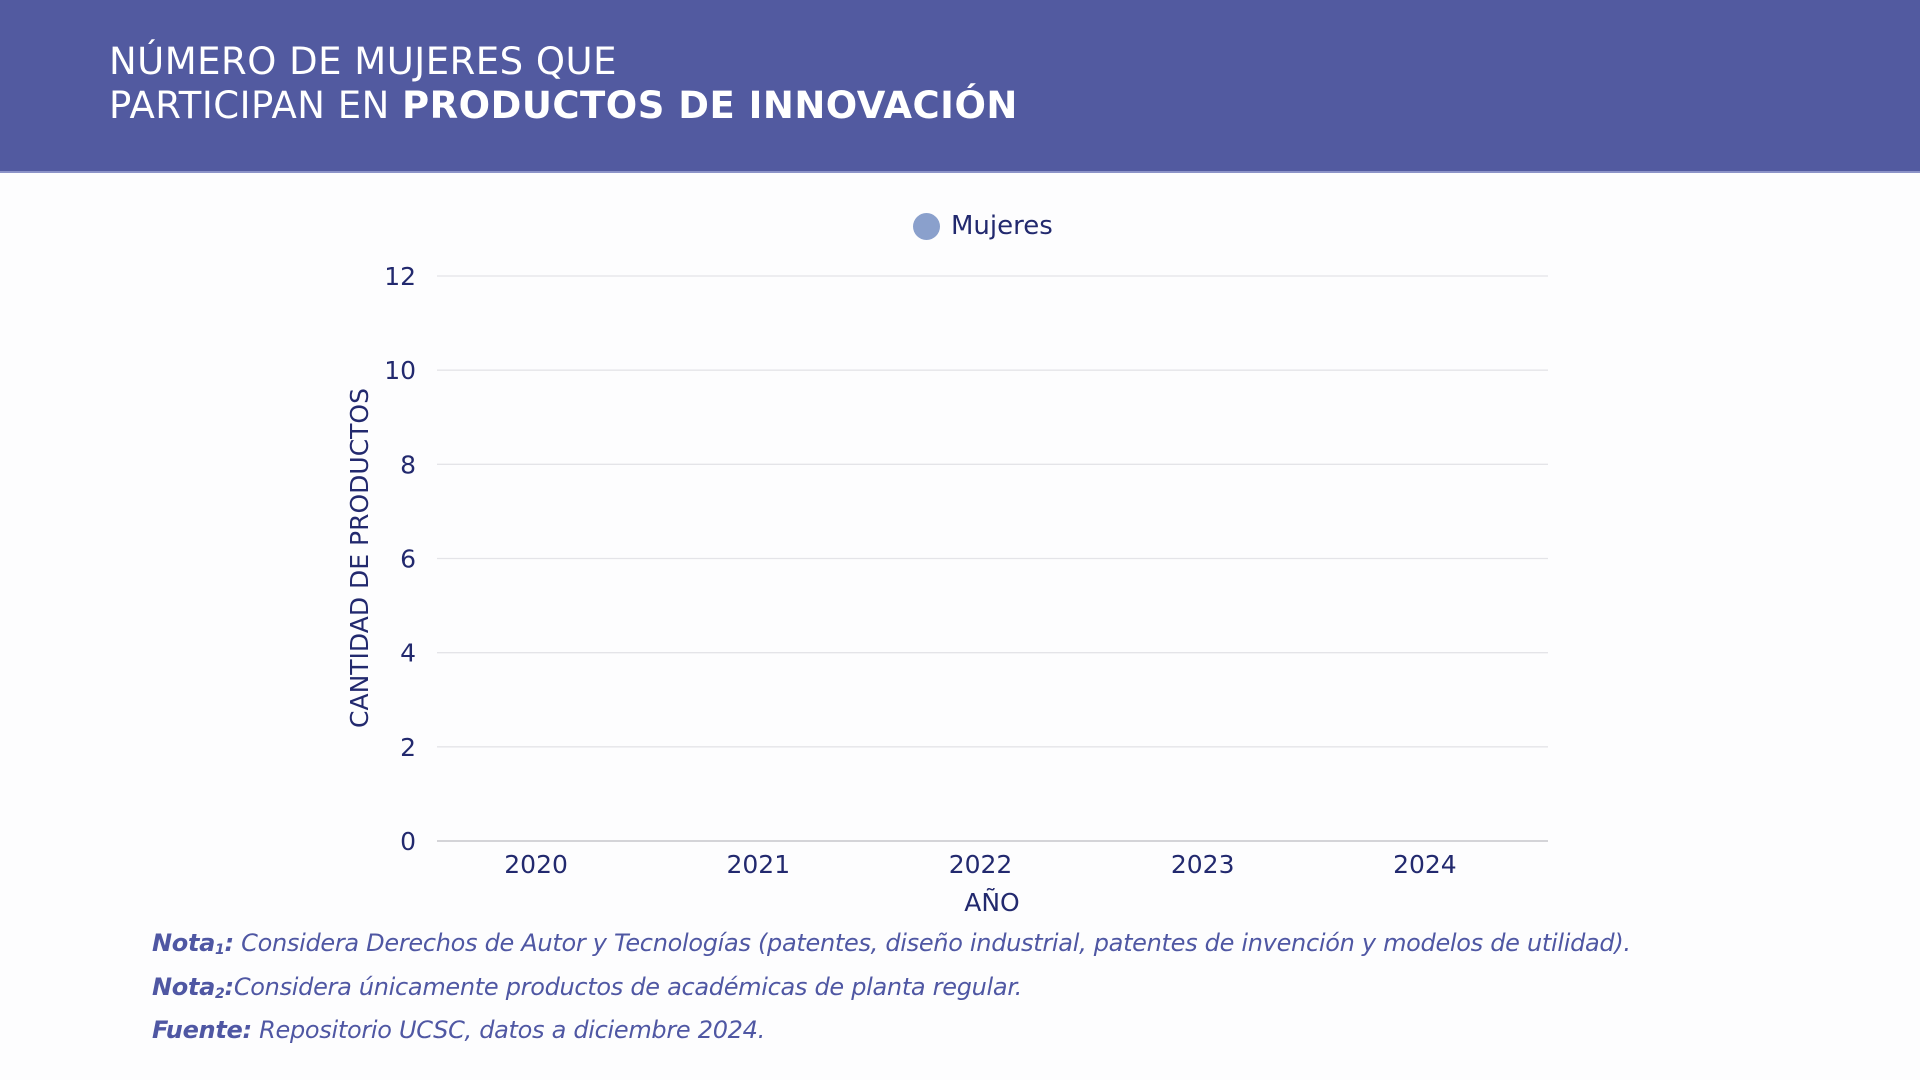 The image size is (1920, 1080). I want to click on x-axis-title: AÑO, so click(991, 902).